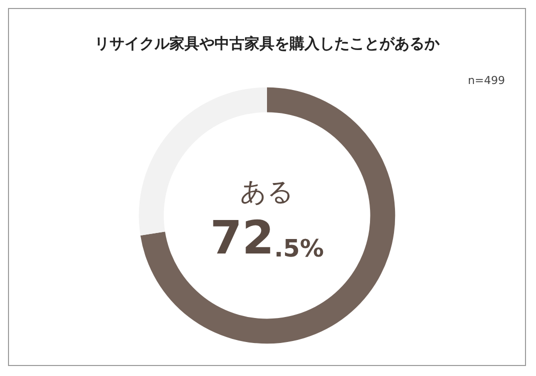 This screenshot has height=376, width=536. I want to click on data-label: 72.5%, so click(267, 237).